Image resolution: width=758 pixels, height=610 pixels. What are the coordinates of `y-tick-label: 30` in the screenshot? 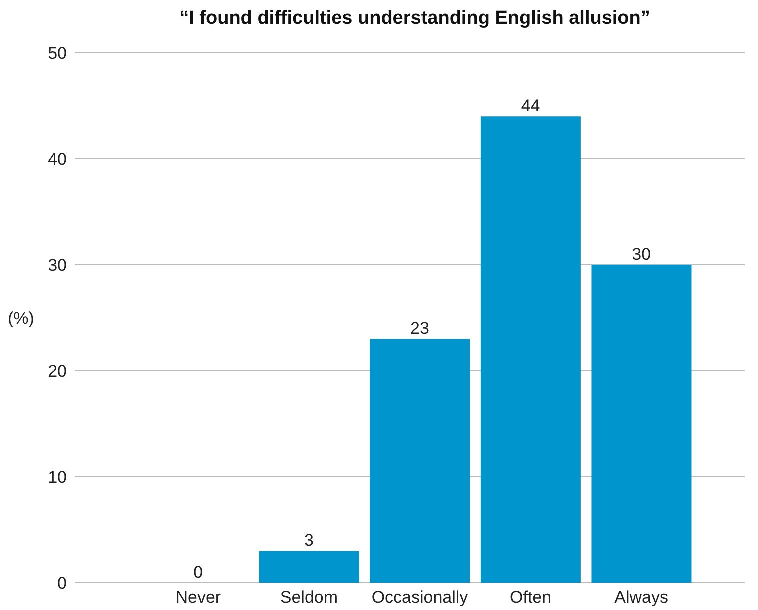 It's located at (57, 266).